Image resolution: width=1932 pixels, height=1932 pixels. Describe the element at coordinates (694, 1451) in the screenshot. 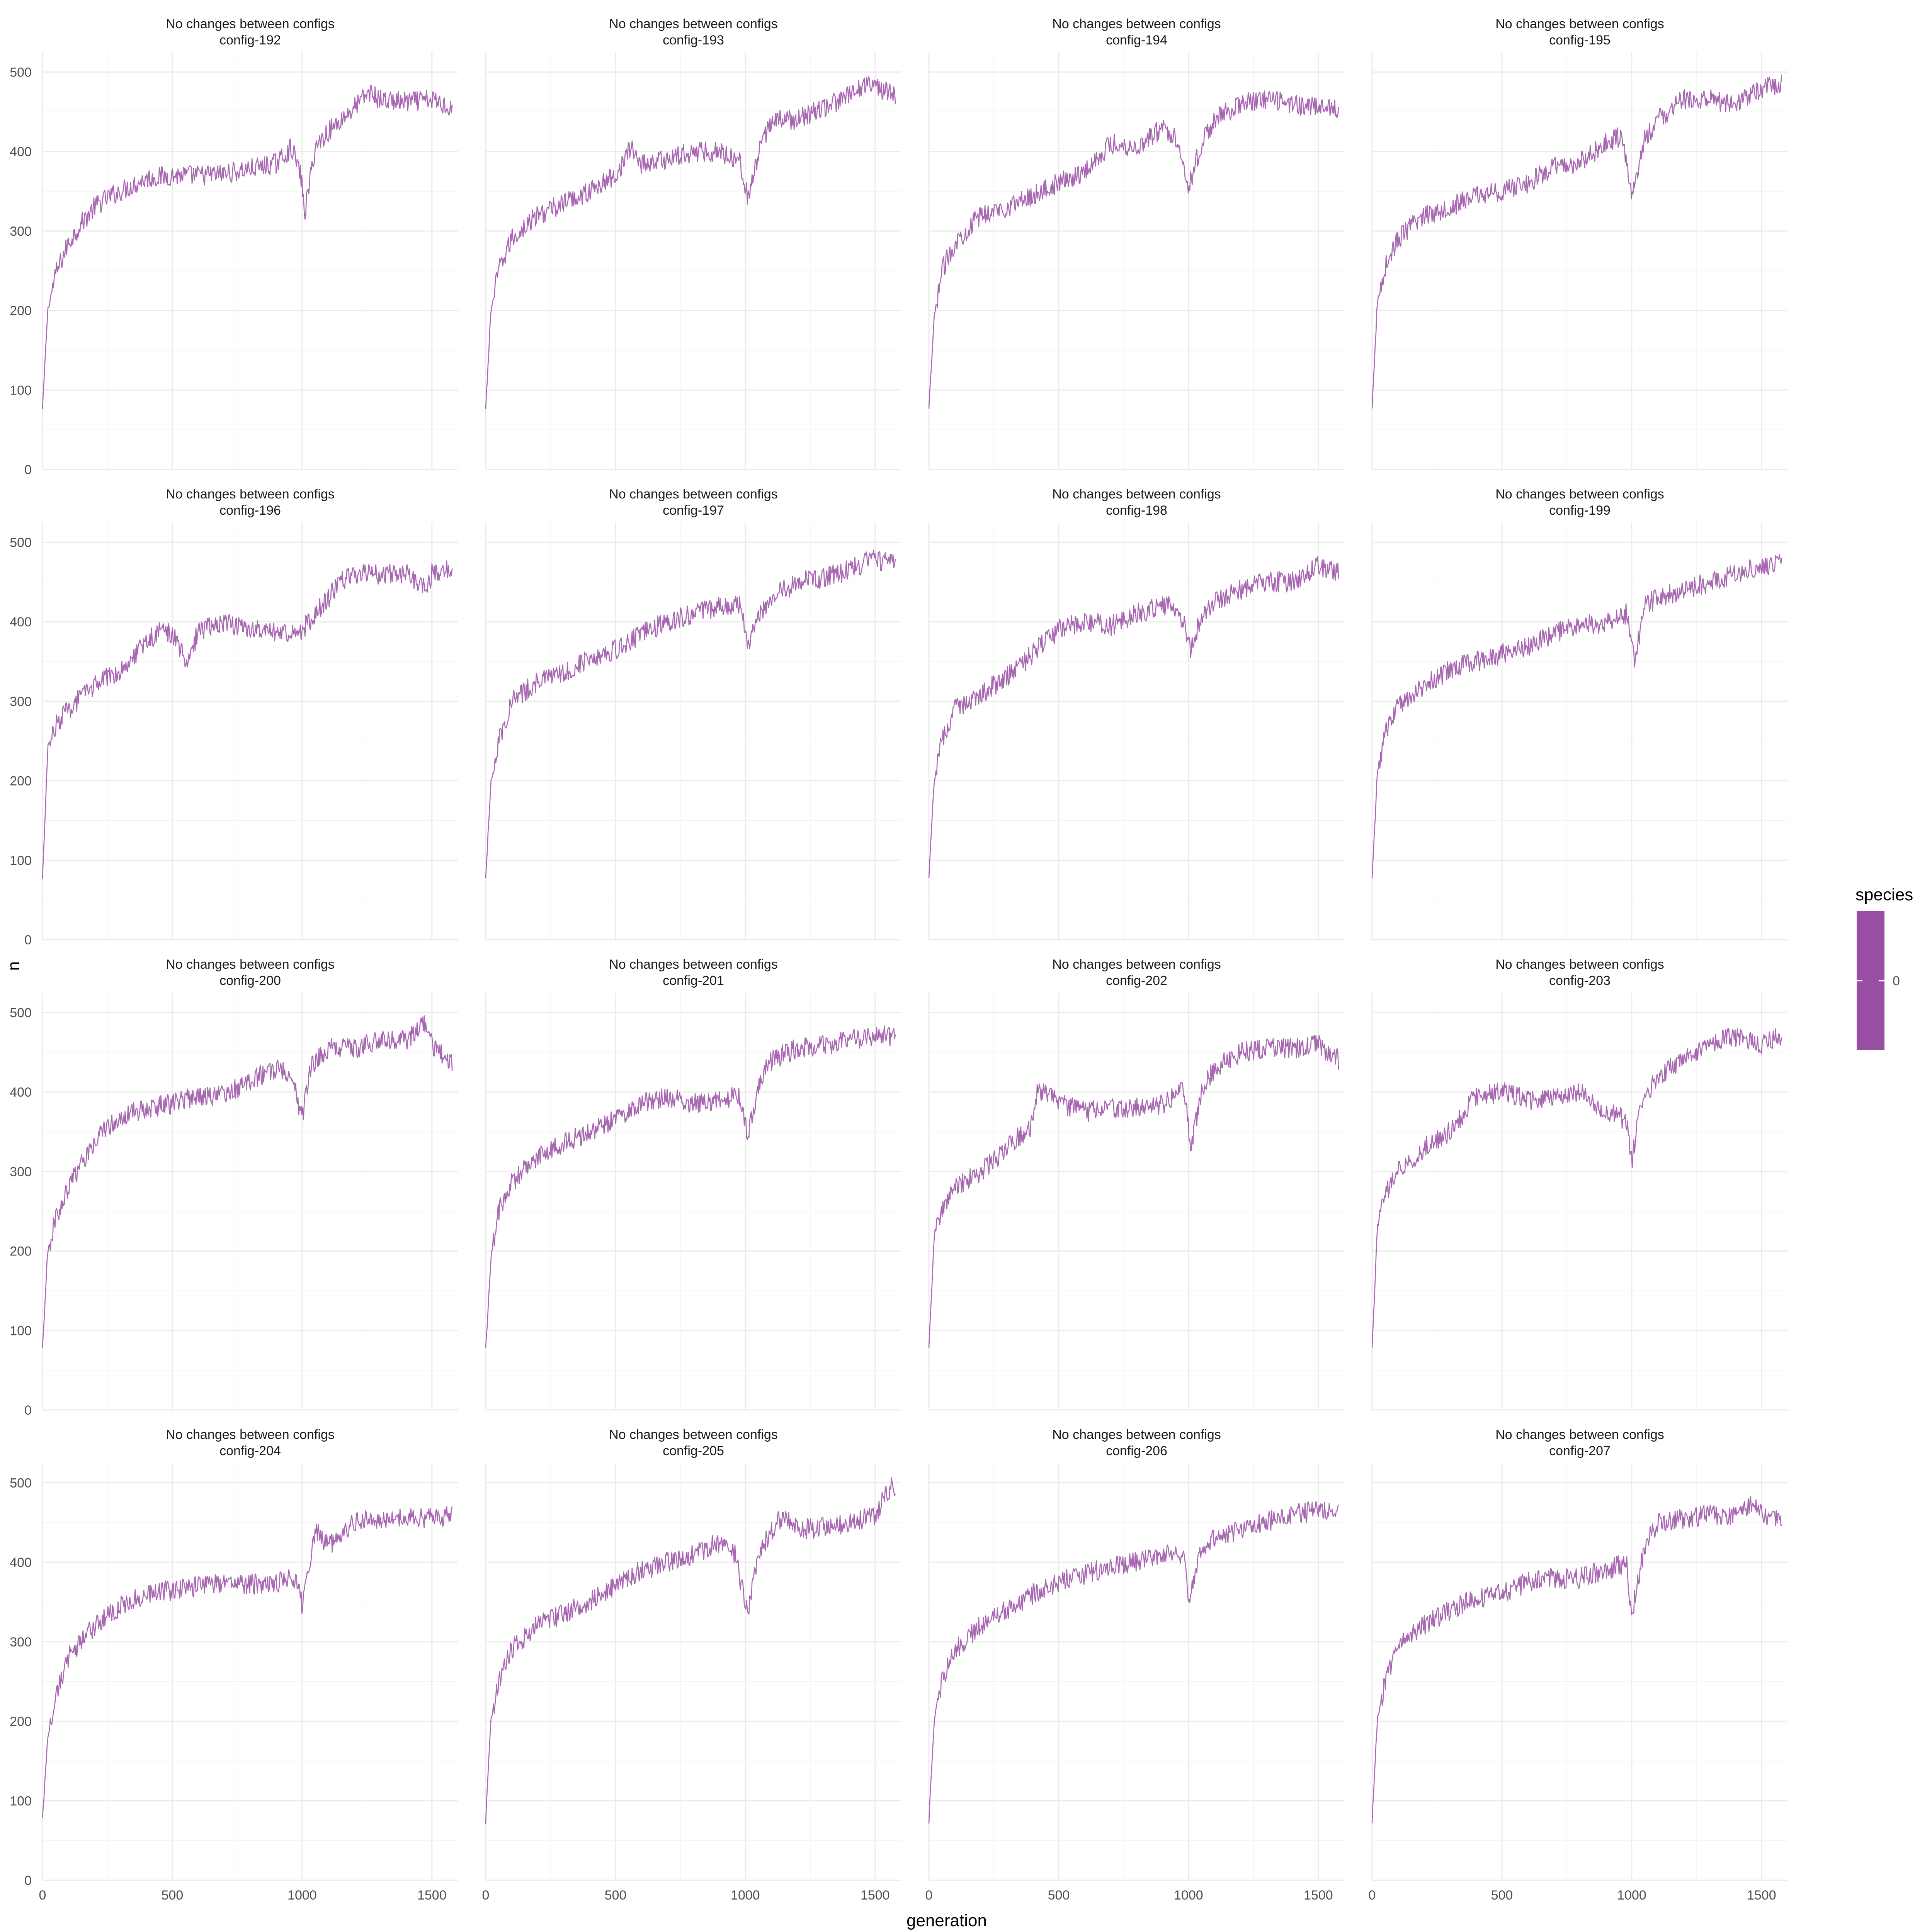

I see `facet-strip-label: config-205` at that location.